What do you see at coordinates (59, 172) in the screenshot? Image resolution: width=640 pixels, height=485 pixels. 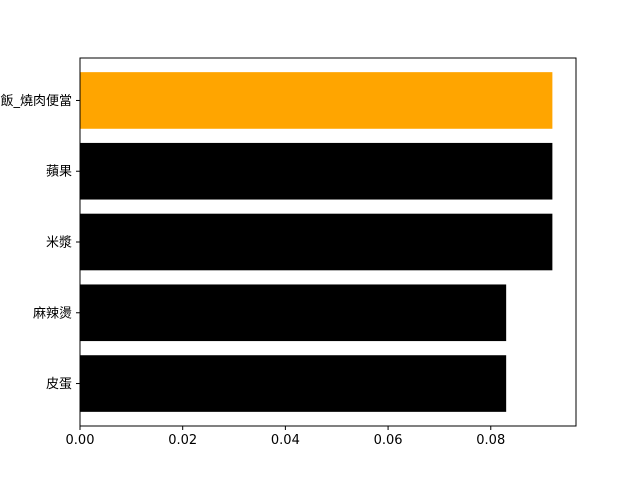 I see `y-tick-label-3: 蘋果` at bounding box center [59, 172].